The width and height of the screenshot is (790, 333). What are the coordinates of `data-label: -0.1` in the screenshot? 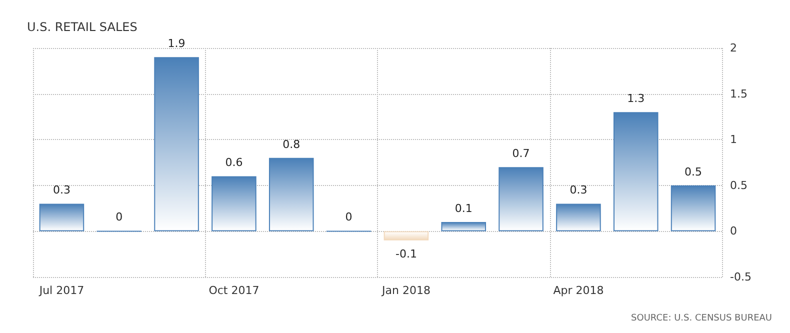 It's located at (406, 253).